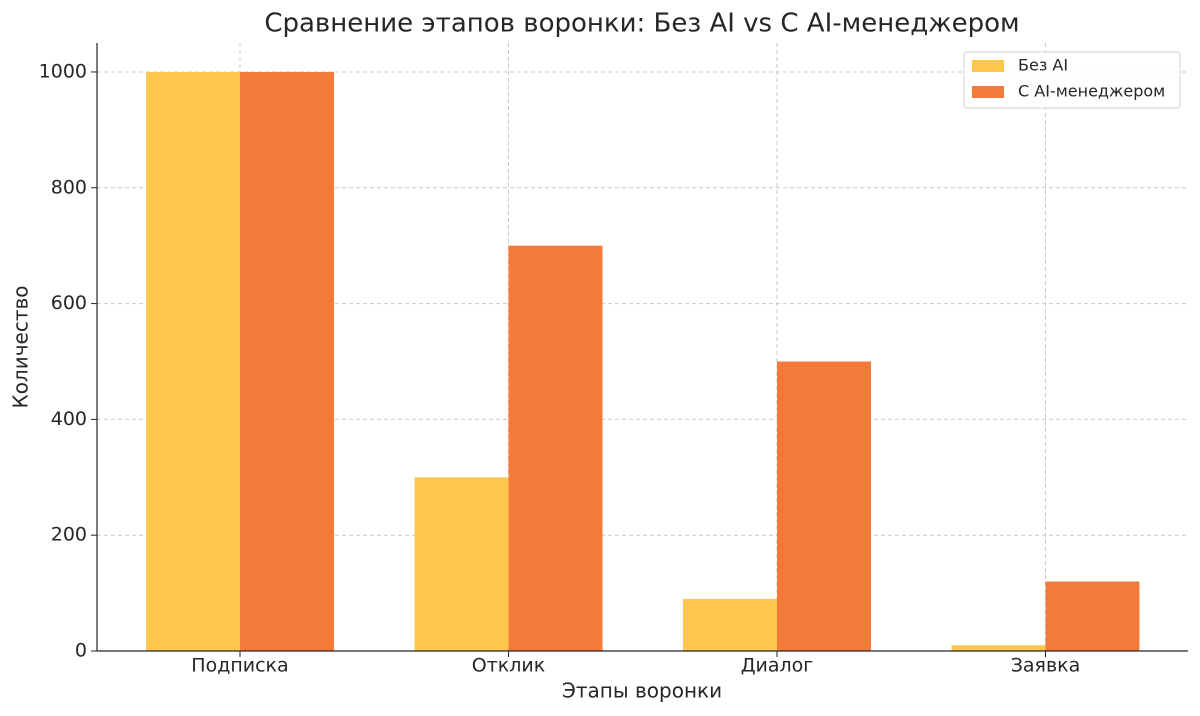  What do you see at coordinates (1046, 666) in the screenshot?
I see `x-tick-label: Заявка` at bounding box center [1046, 666].